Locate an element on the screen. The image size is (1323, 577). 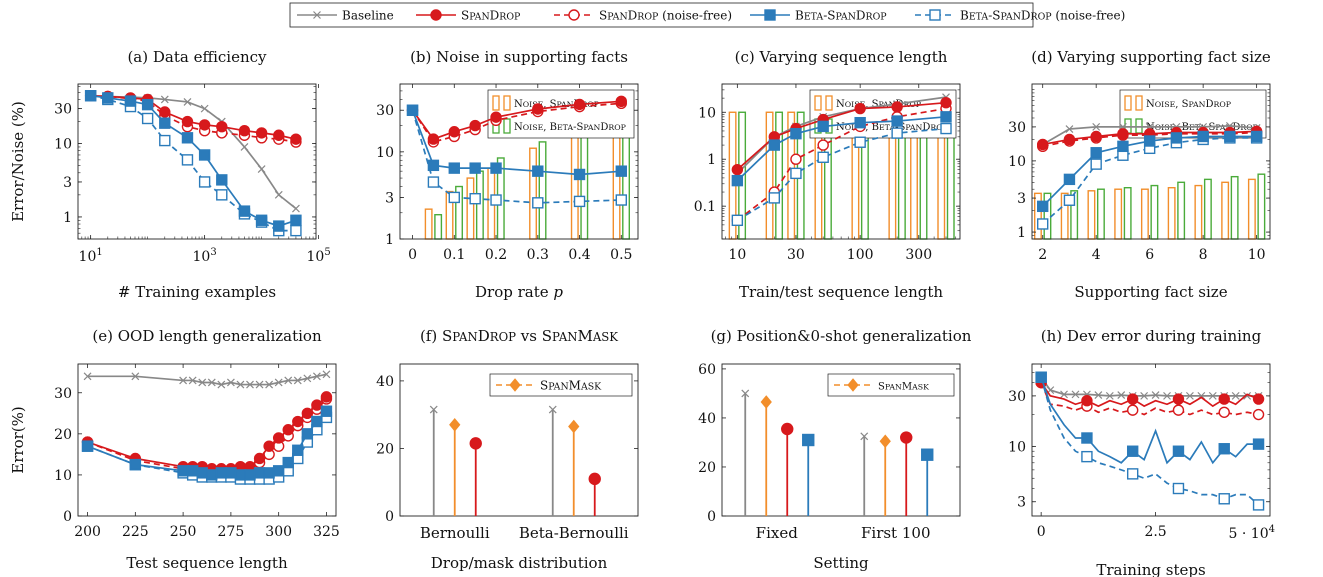
category-label: First 100 is located at coordinates (896, 533).